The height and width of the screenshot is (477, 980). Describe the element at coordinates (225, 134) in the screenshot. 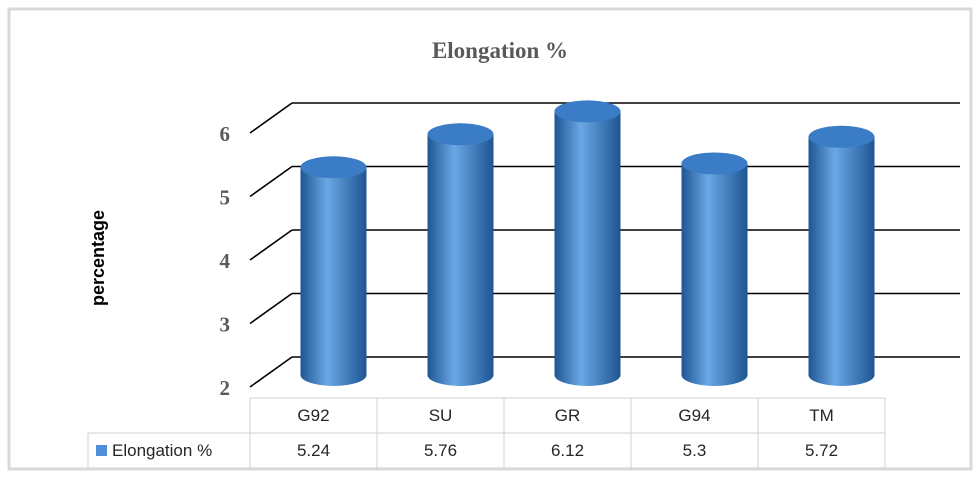

I see `y-tick-label: 6` at that location.